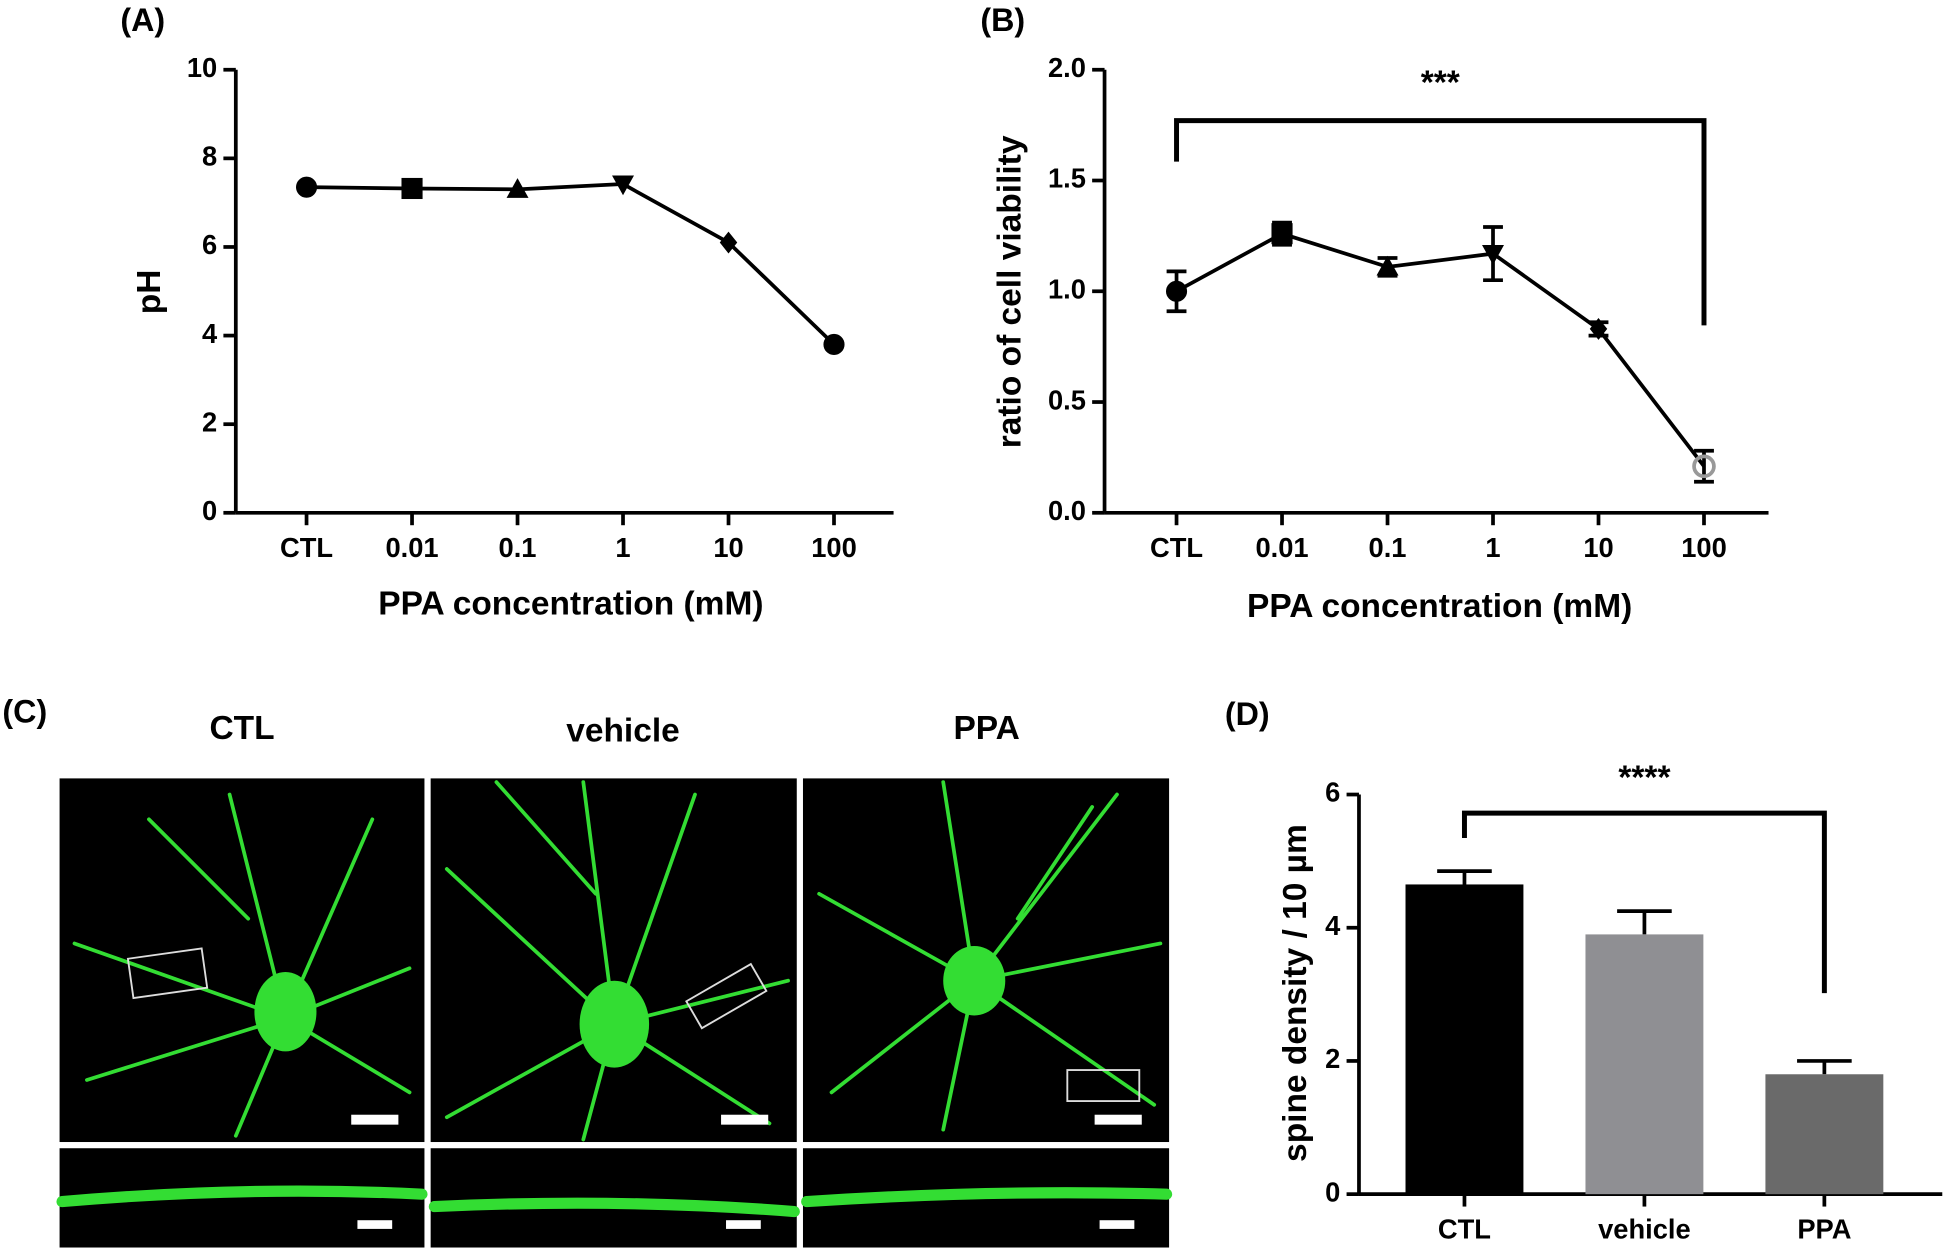 The image size is (1946, 1249). I want to click on y-tick-label: 10, so click(202, 67).